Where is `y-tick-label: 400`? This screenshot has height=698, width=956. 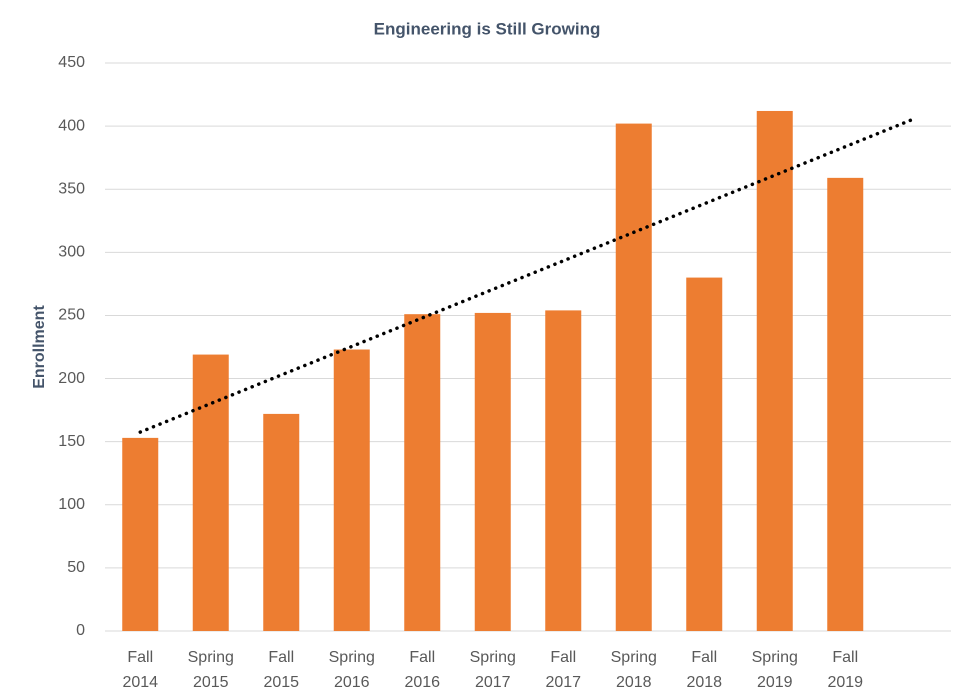
y-tick-label: 400 is located at coordinates (71, 125).